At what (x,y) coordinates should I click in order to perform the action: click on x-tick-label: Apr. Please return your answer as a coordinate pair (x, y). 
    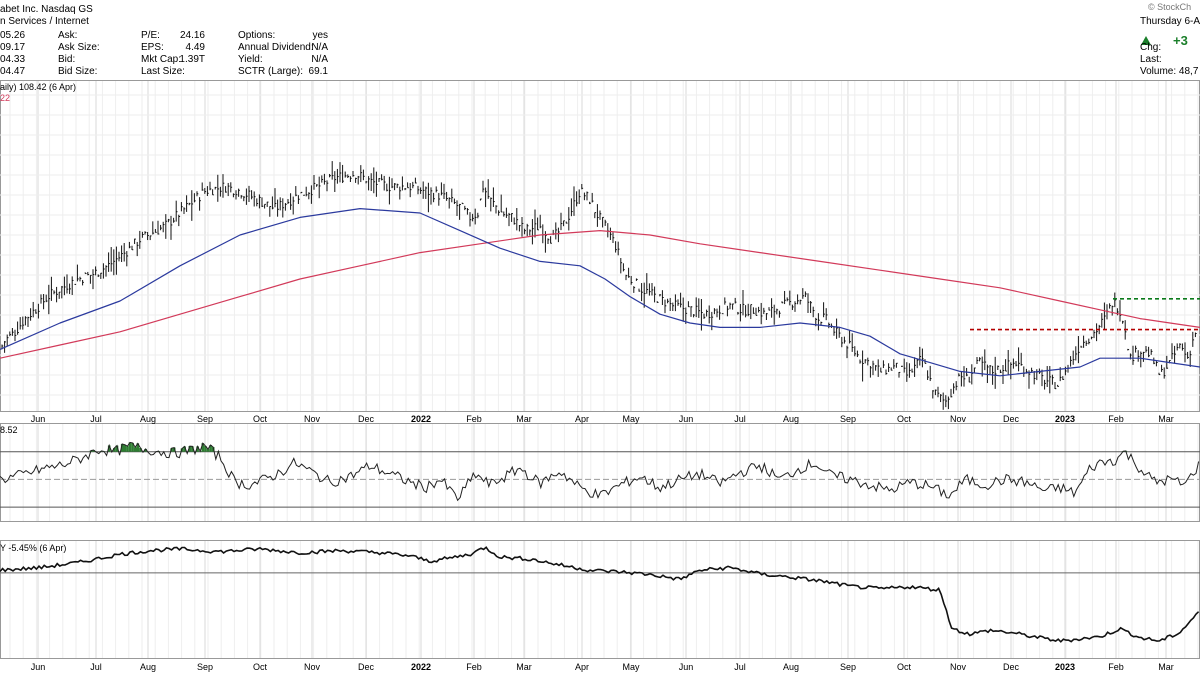
    Looking at the image, I should click on (582, 419).